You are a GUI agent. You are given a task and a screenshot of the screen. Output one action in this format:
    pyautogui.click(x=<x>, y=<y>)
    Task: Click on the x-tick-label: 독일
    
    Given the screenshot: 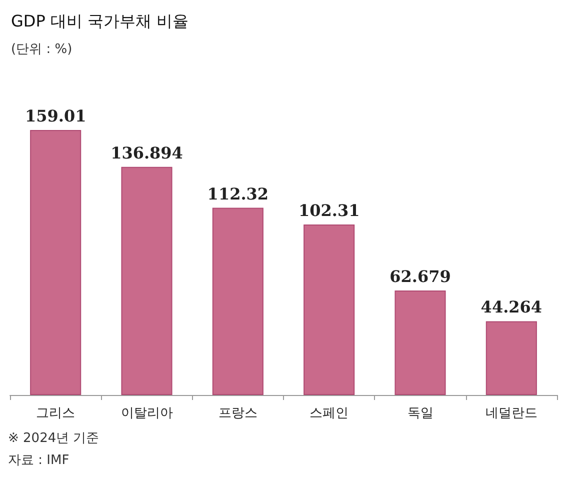 What is the action you would take?
    pyautogui.click(x=420, y=413)
    